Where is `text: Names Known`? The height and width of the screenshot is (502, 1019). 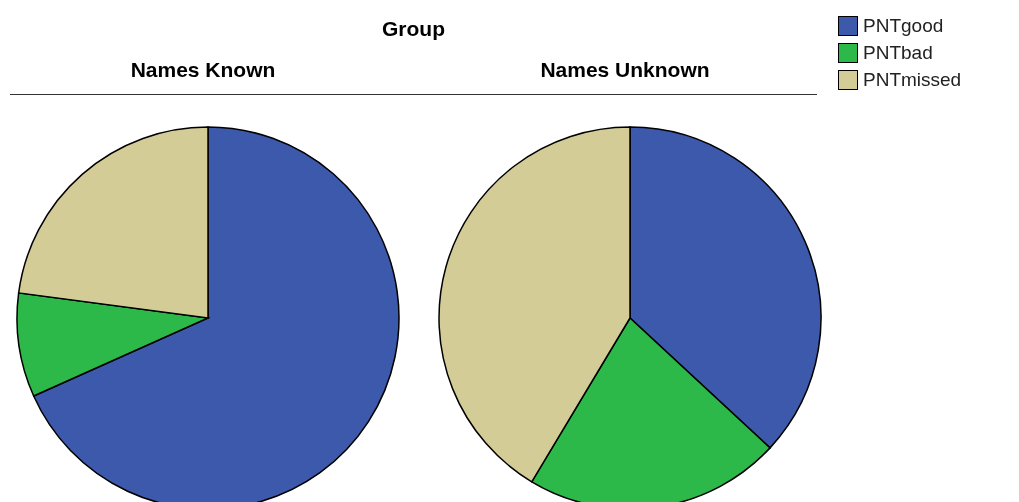 text: Names Known is located at coordinates (203, 70).